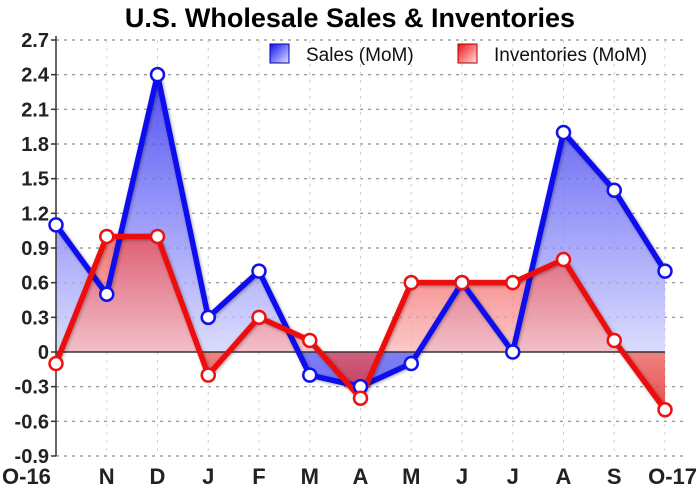 This screenshot has height=500, width=700. What do you see at coordinates (32, 457) in the screenshot?
I see `y-tick-label: -0.9` at bounding box center [32, 457].